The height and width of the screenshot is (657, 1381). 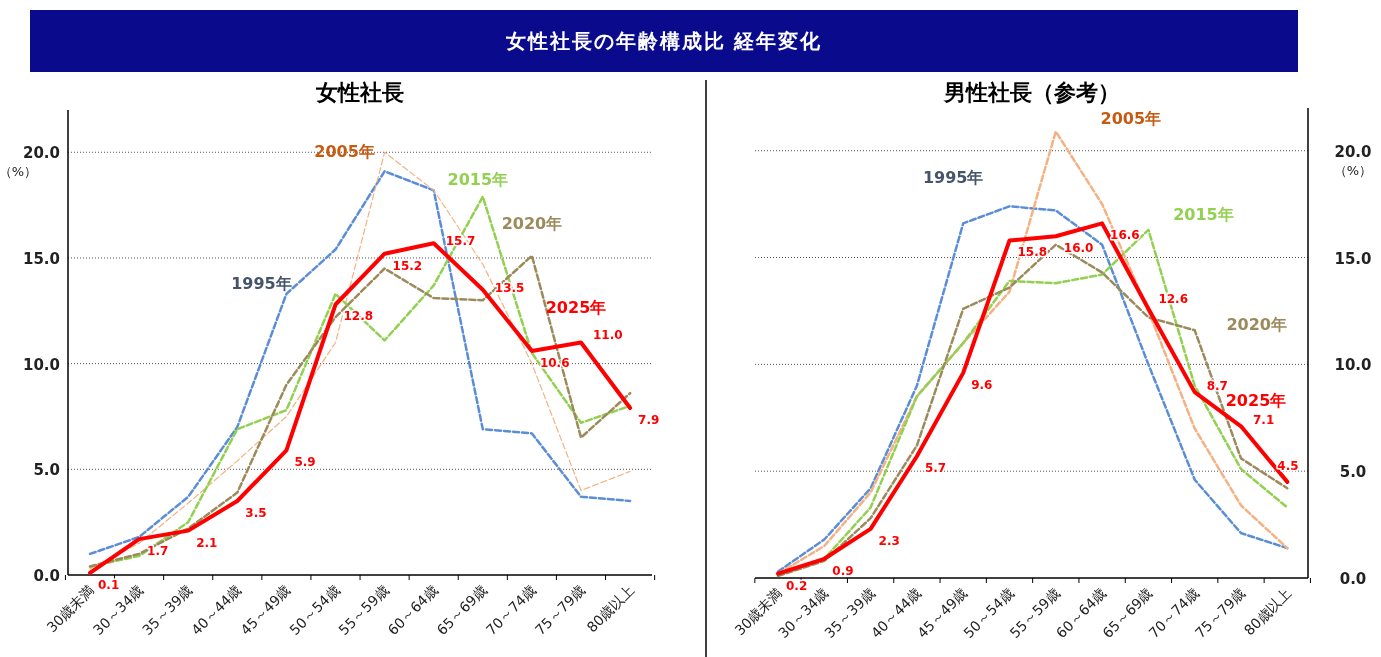 What do you see at coordinates (1131, 118) in the screenshot?
I see `text: 2005年` at bounding box center [1131, 118].